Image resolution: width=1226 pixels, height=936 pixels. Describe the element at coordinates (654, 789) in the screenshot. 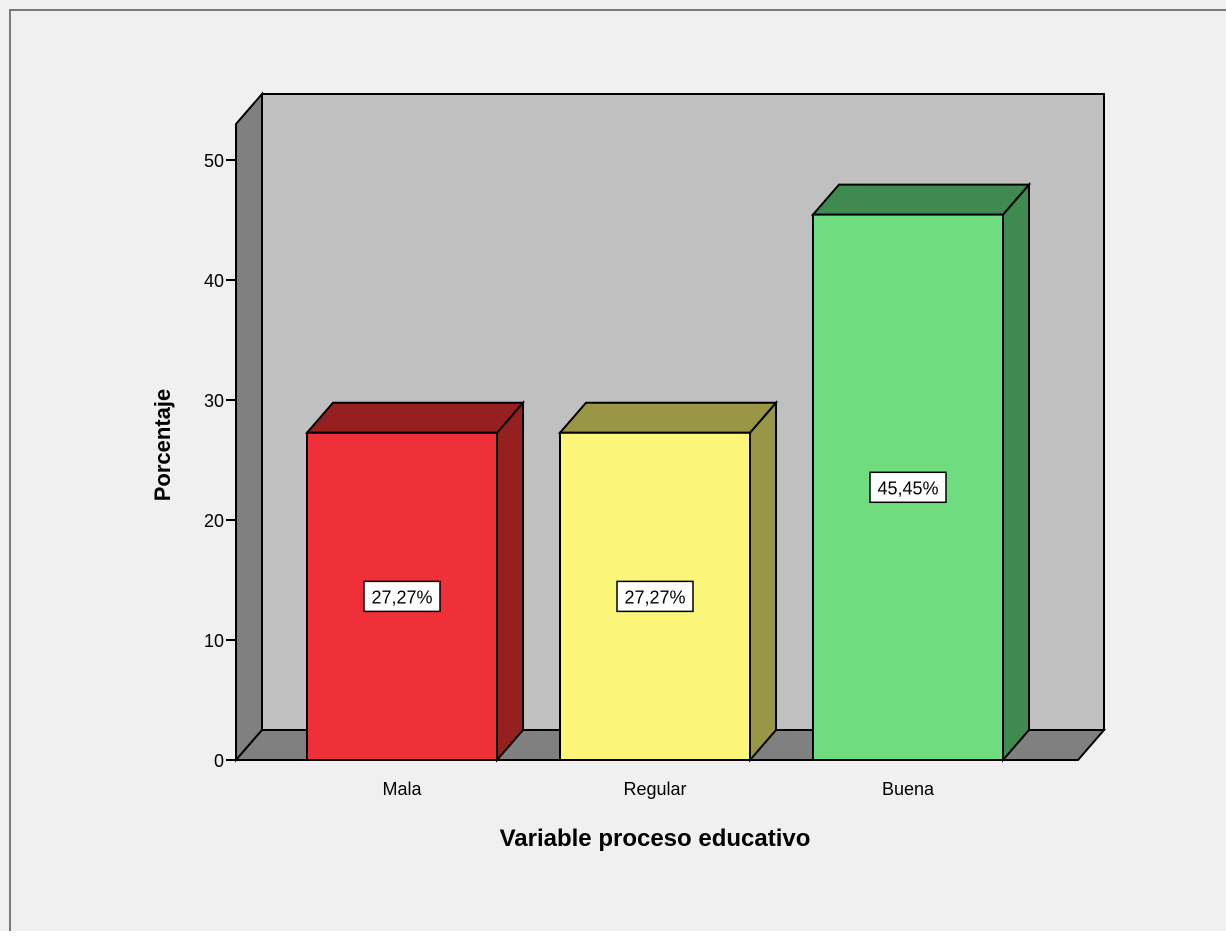

I see `x-tick-label: Regular` at that location.